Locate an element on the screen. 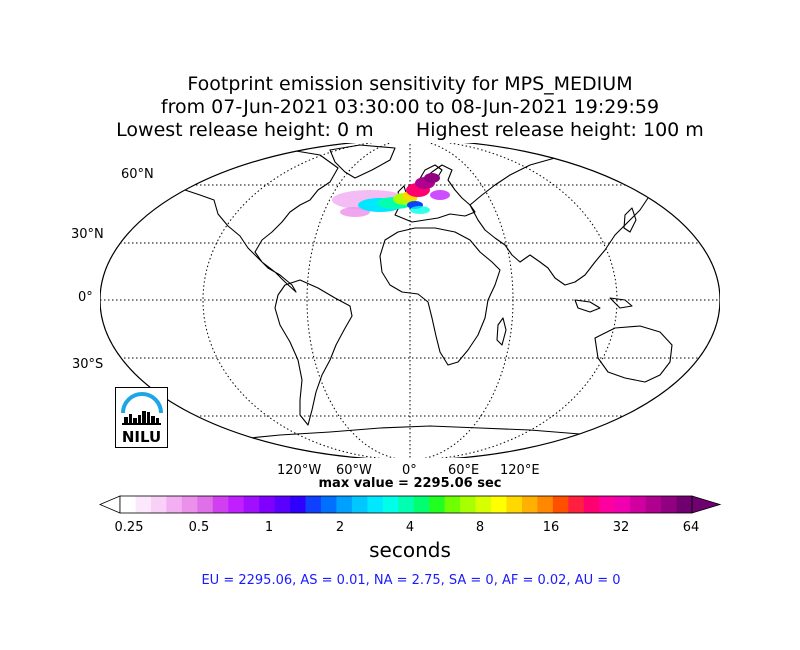 Image resolution: width=800 pixels, height=650 pixels. colorbar-tick-2: 1 is located at coordinates (269, 527).